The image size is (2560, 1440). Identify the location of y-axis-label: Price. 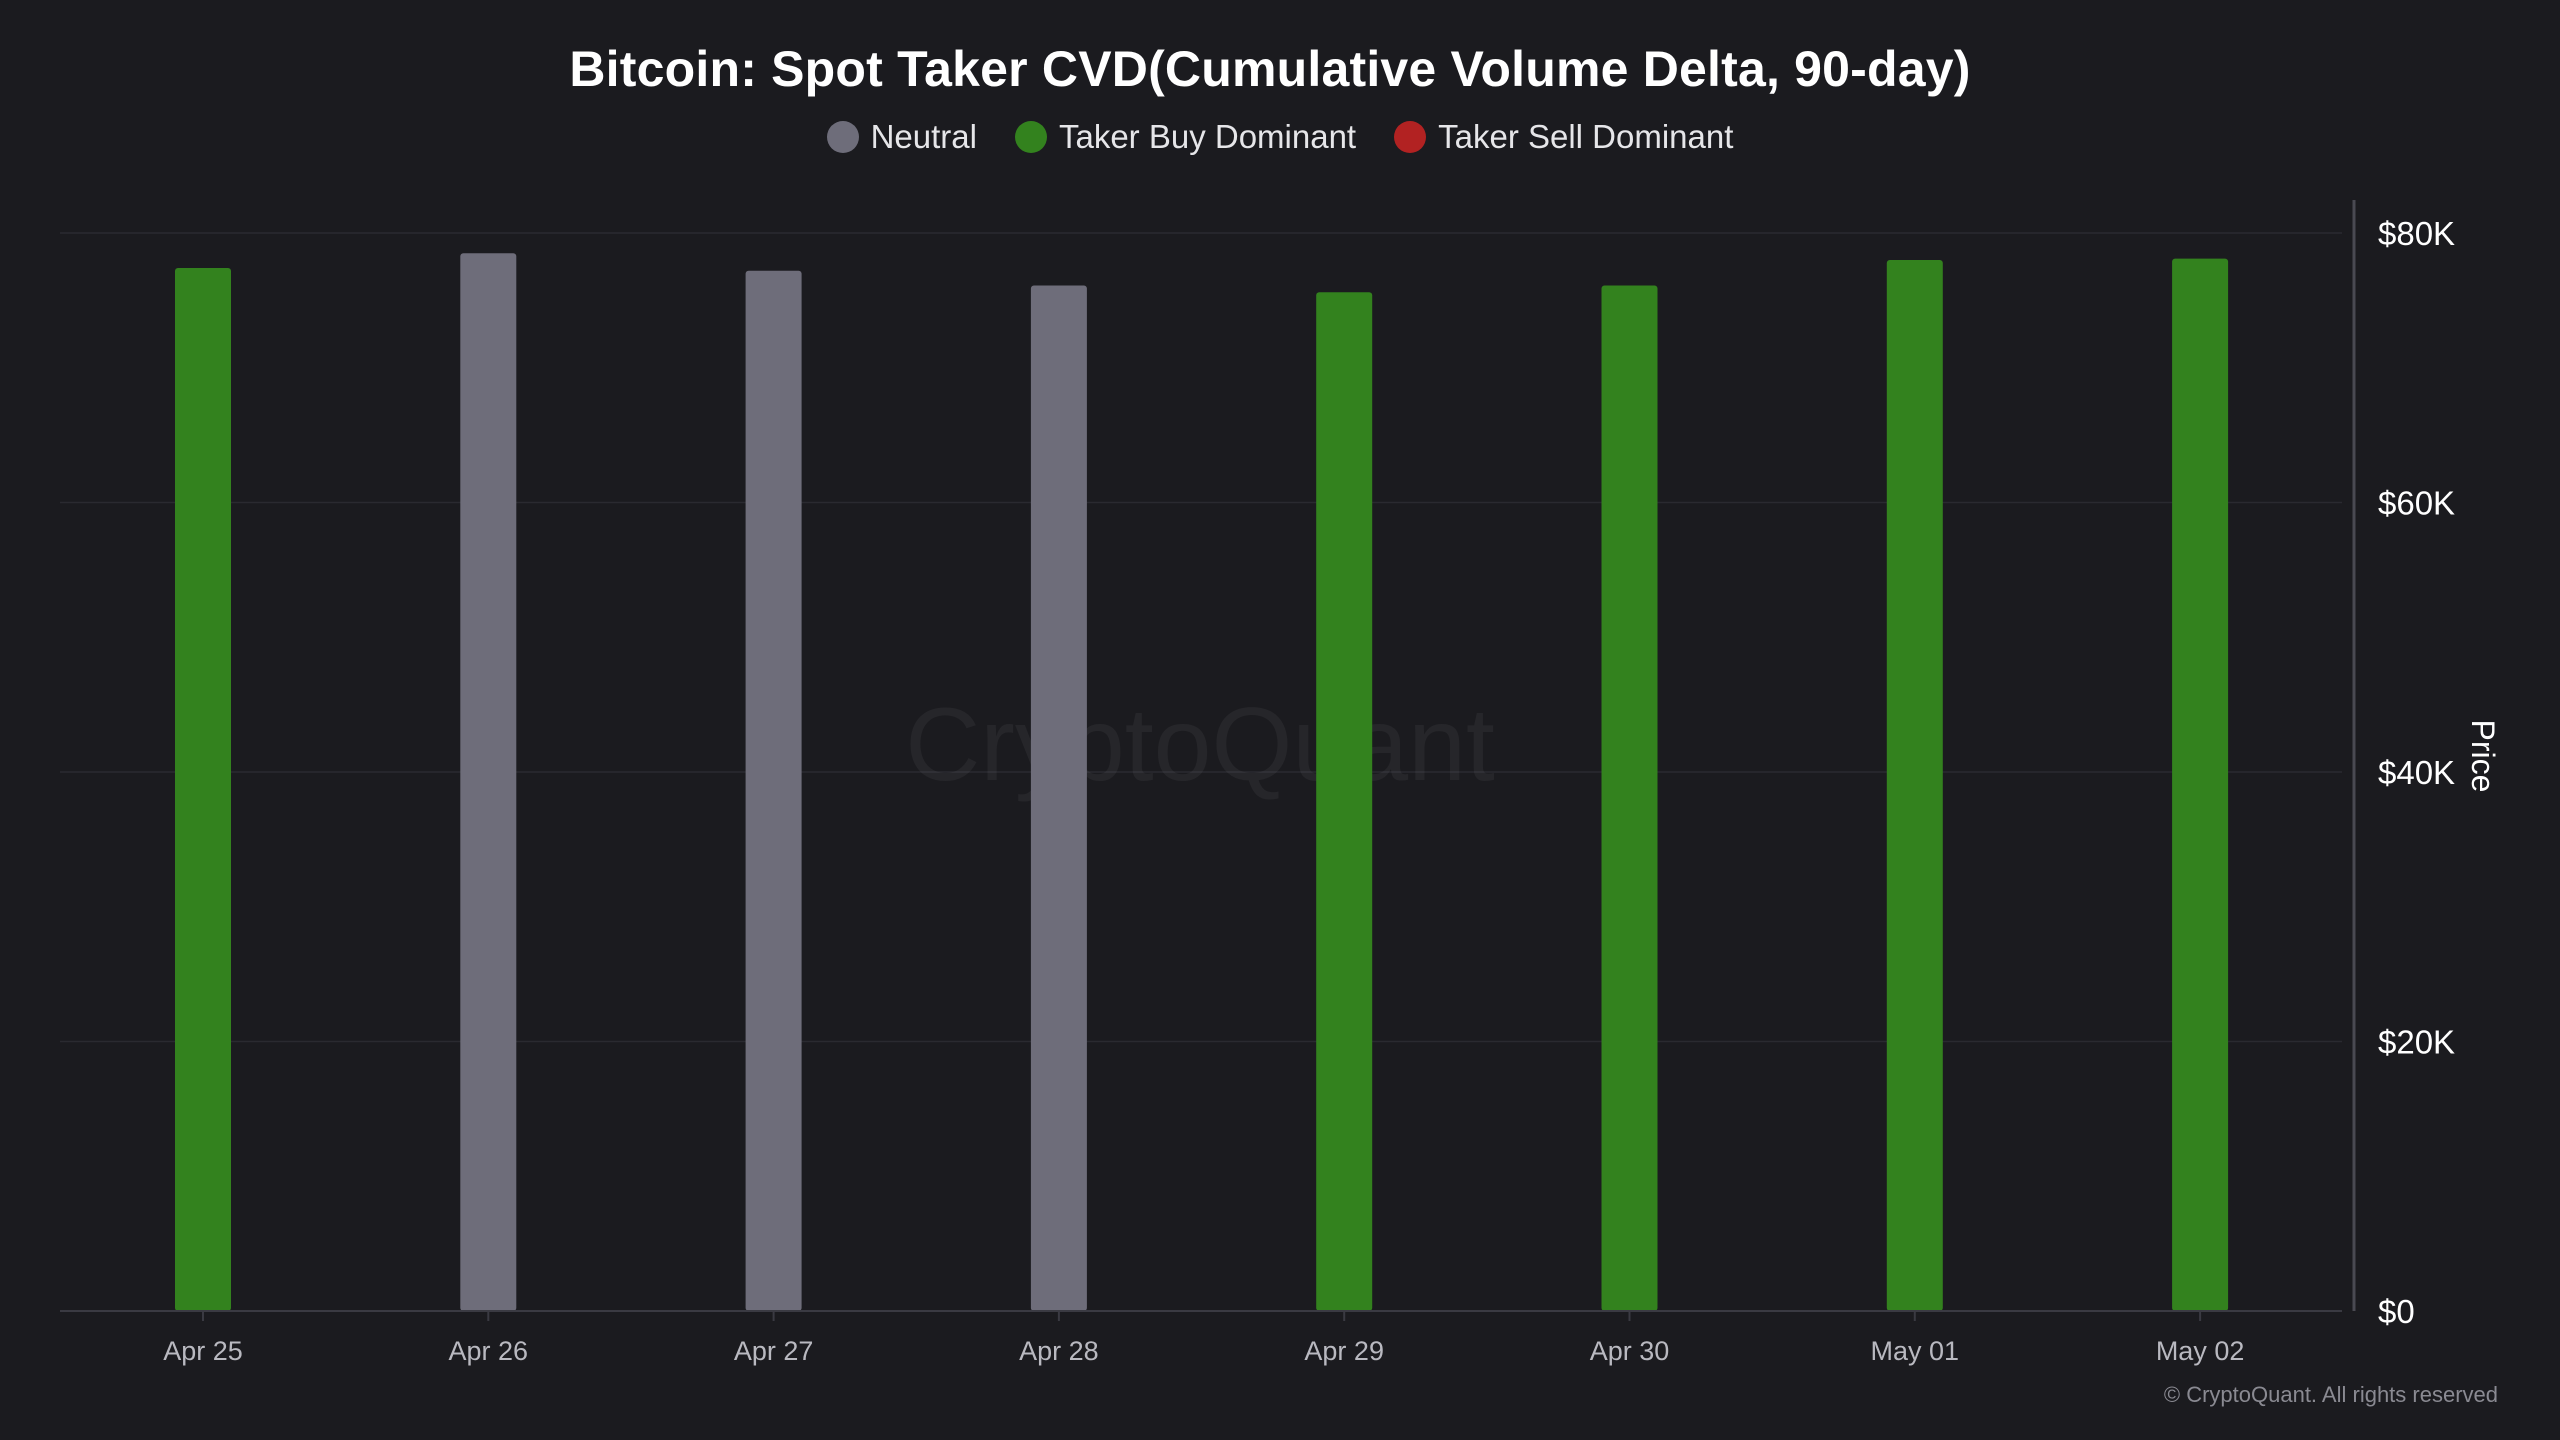
(2483, 756).